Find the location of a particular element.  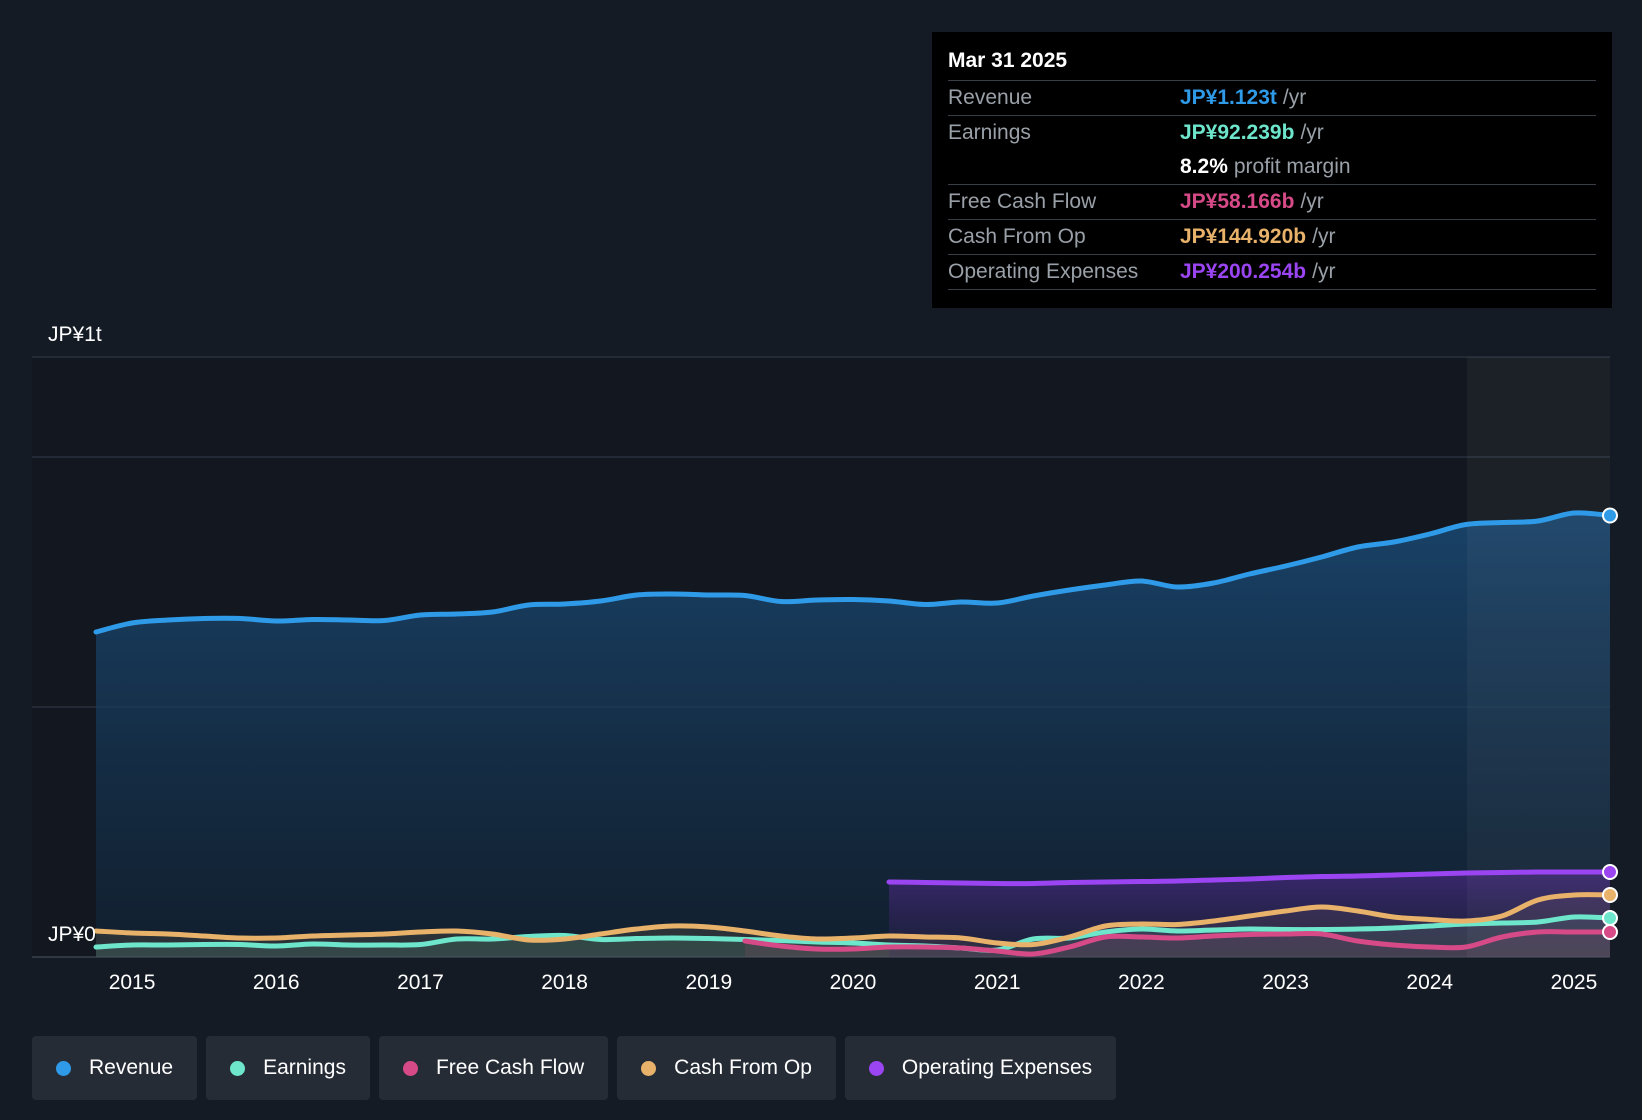

tooltip-row-cash-from-op: Cash From Op JP¥144.920b /yr is located at coordinates (1272, 237).